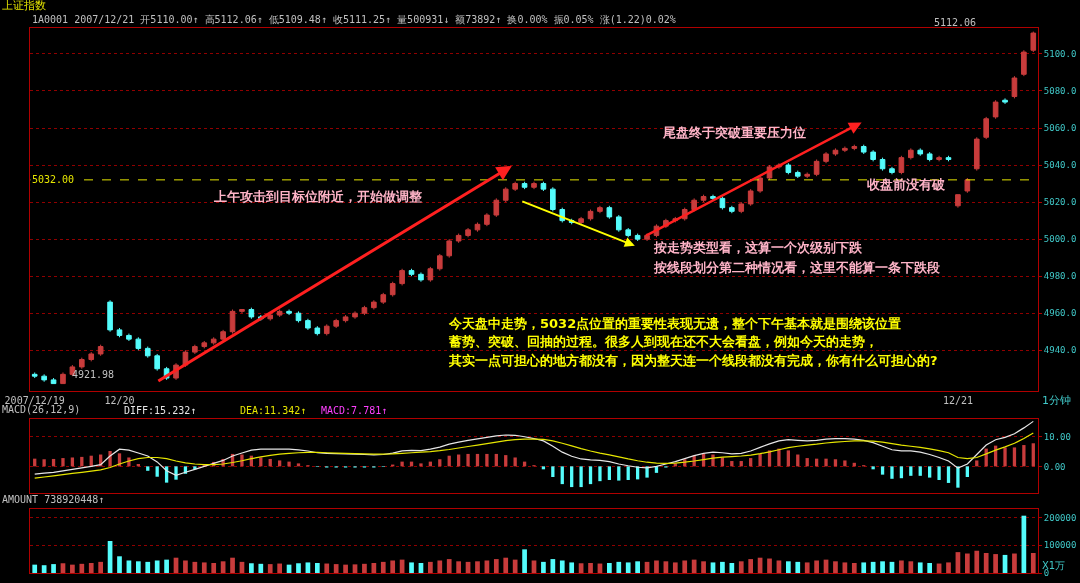  What do you see at coordinates (93, 374) in the screenshot?
I see `annotation: 4921.98` at bounding box center [93, 374].